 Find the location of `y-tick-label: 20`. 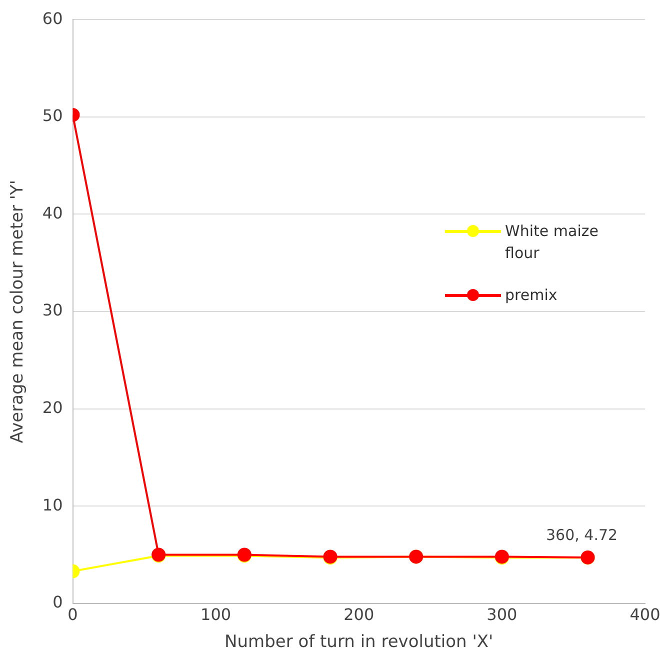

y-tick-label: 20 is located at coordinates (52, 407).